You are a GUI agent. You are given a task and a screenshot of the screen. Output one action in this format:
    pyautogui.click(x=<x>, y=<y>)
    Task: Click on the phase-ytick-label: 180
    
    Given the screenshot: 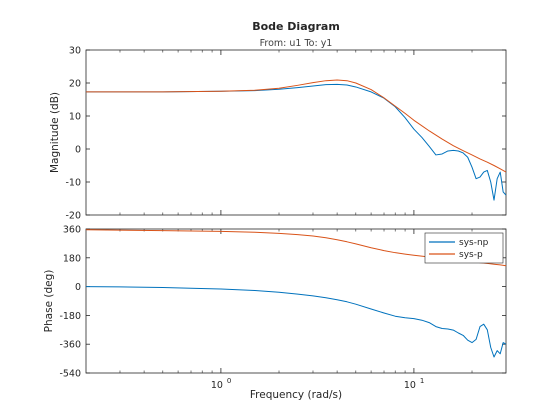 What is the action you would take?
    pyautogui.click(x=72, y=258)
    